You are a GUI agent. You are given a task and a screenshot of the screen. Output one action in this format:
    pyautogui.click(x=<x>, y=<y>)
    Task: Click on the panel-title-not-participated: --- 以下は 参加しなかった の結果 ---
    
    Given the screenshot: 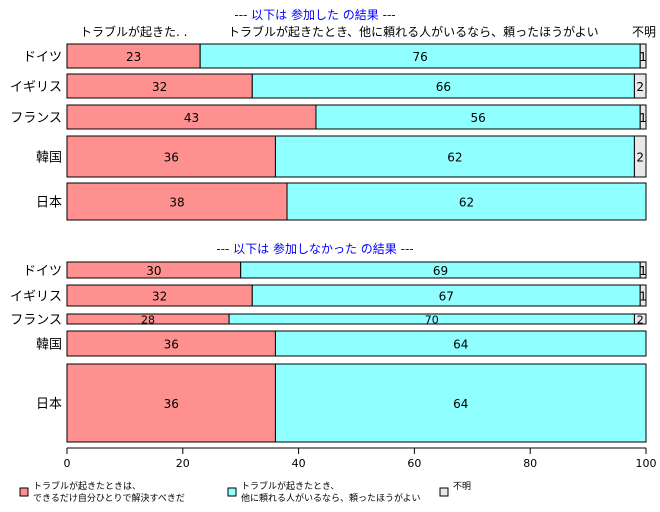 What is the action you would take?
    pyautogui.click(x=314, y=248)
    